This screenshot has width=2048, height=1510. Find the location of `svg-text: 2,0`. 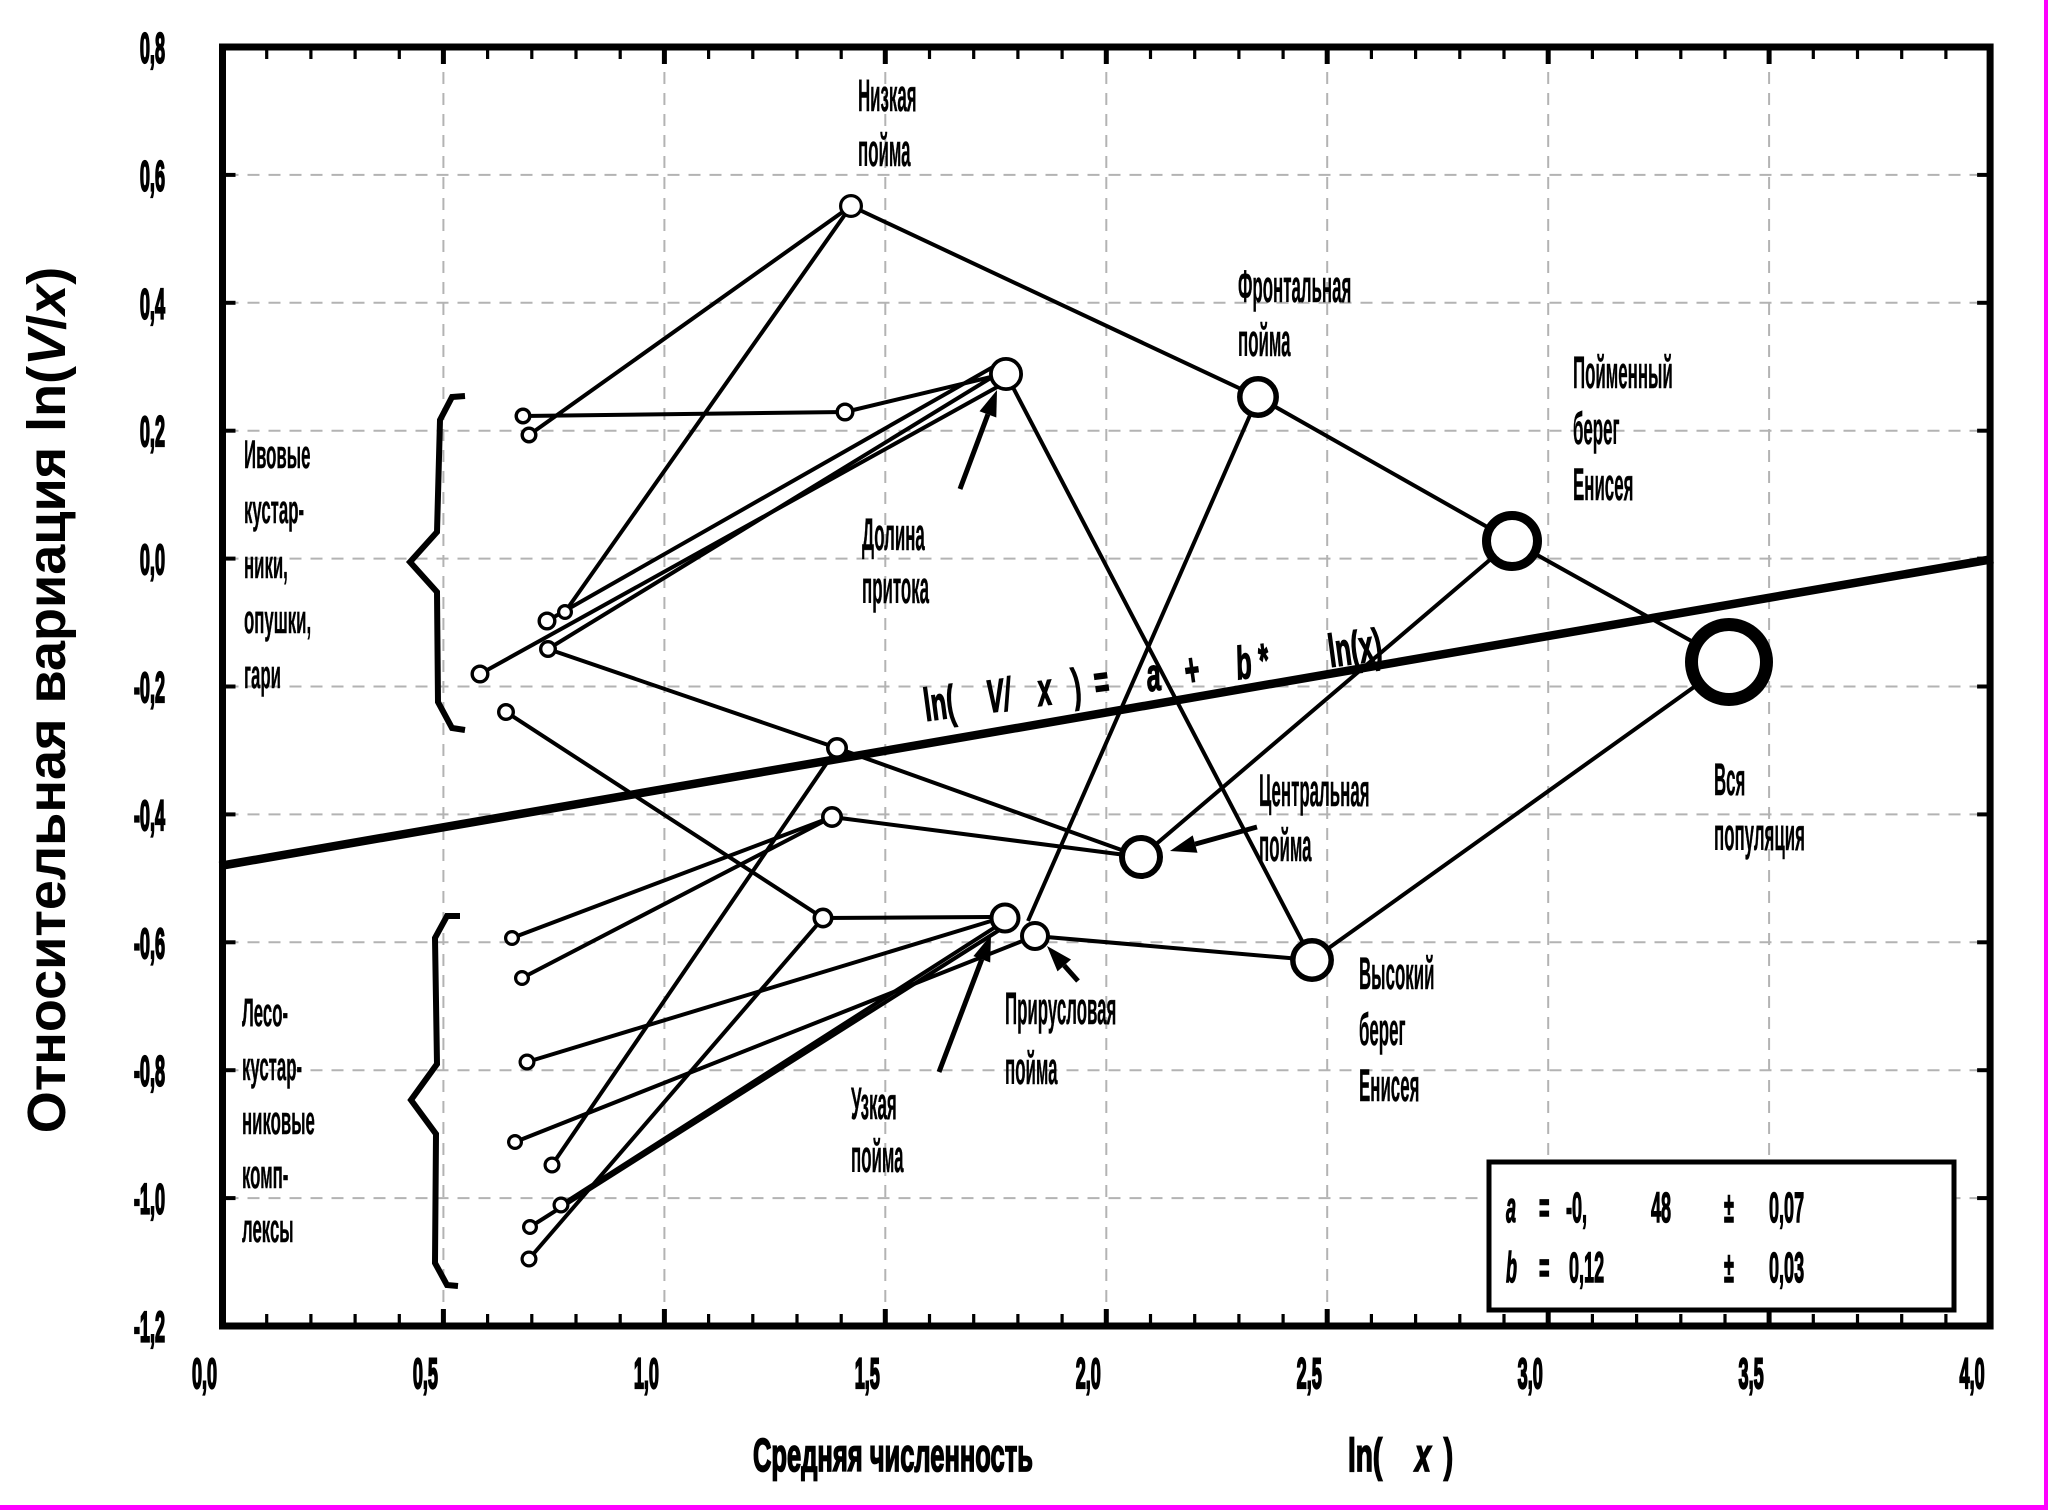

svg-text: 2,0 is located at coordinates (1088, 1373).